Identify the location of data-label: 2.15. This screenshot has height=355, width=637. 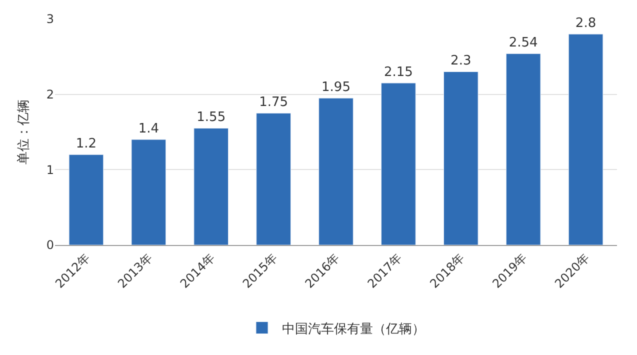
(398, 72).